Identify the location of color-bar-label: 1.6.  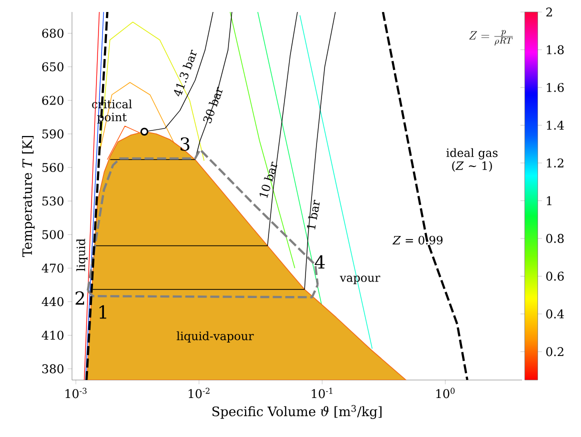
(555, 87).